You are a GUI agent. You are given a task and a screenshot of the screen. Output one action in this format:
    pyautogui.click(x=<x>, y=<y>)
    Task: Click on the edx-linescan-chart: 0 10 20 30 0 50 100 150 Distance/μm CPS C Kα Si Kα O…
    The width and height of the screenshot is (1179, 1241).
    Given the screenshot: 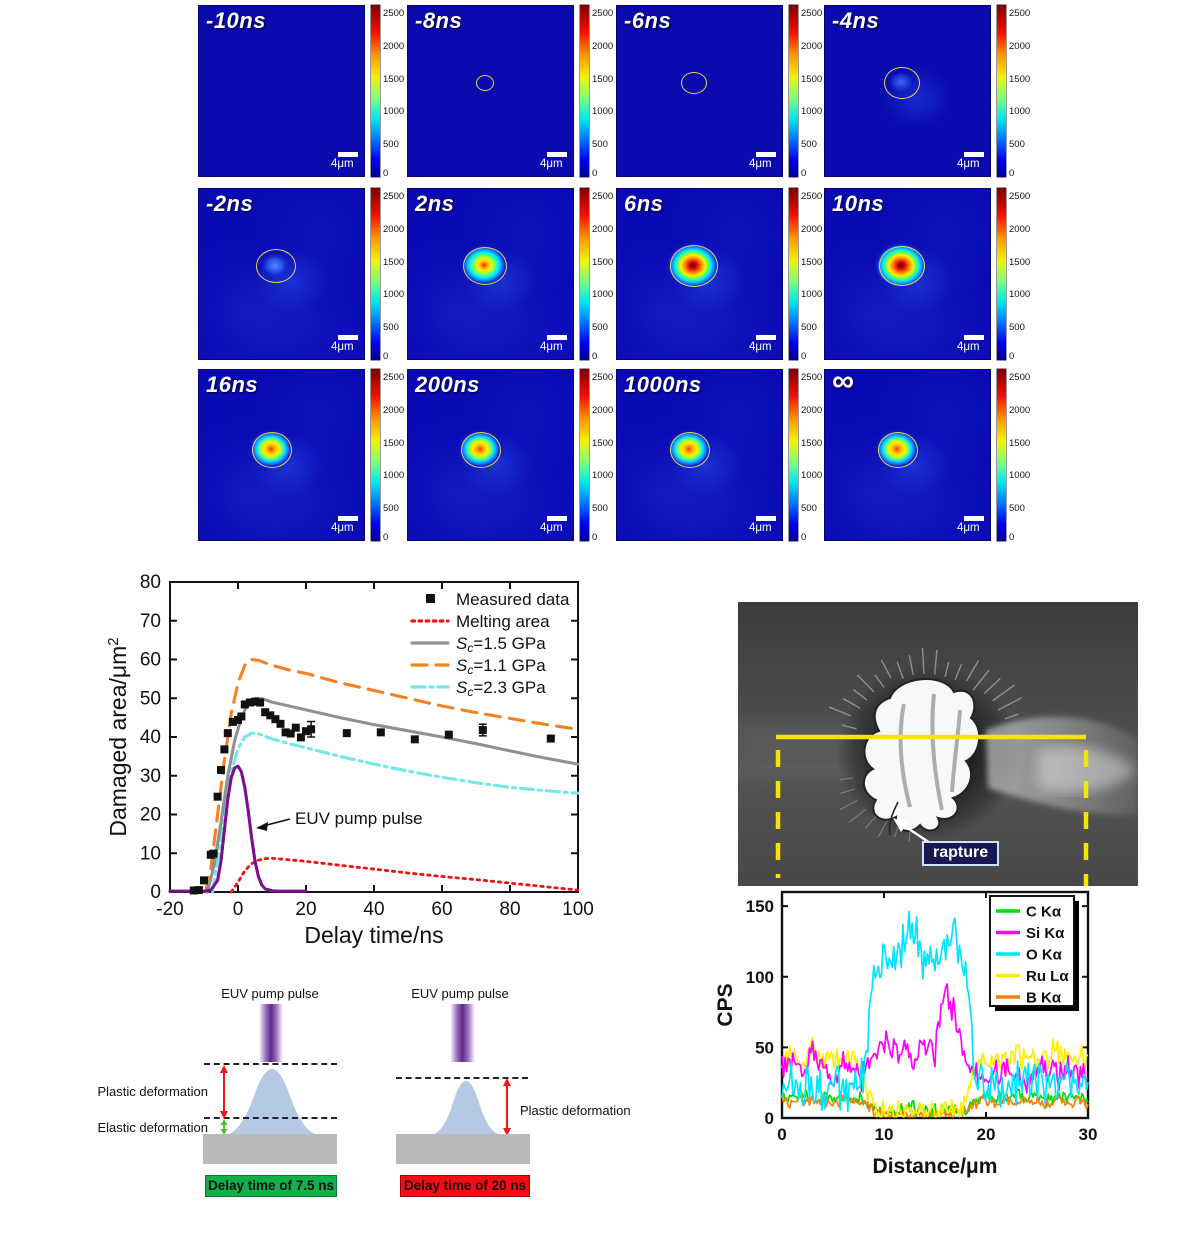 What is the action you would take?
    pyautogui.click(x=939, y=1038)
    